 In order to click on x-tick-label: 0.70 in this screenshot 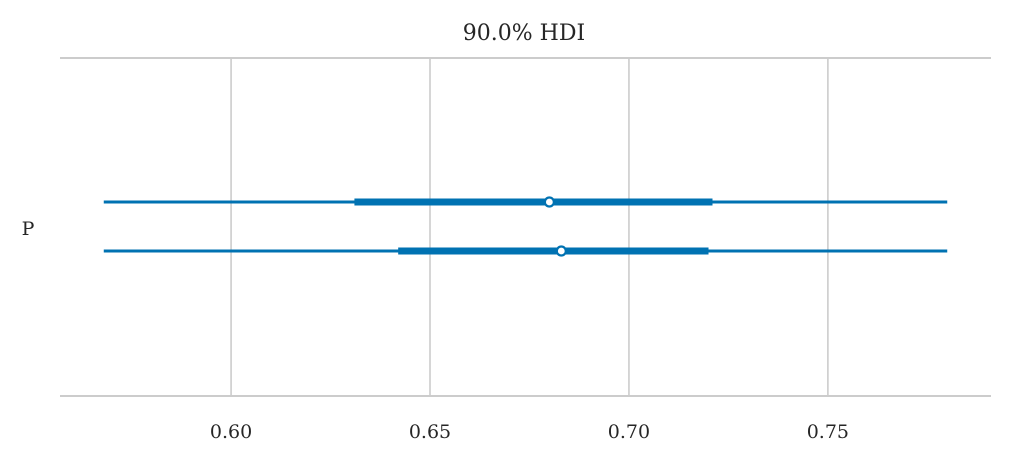, I will do `click(629, 432)`.